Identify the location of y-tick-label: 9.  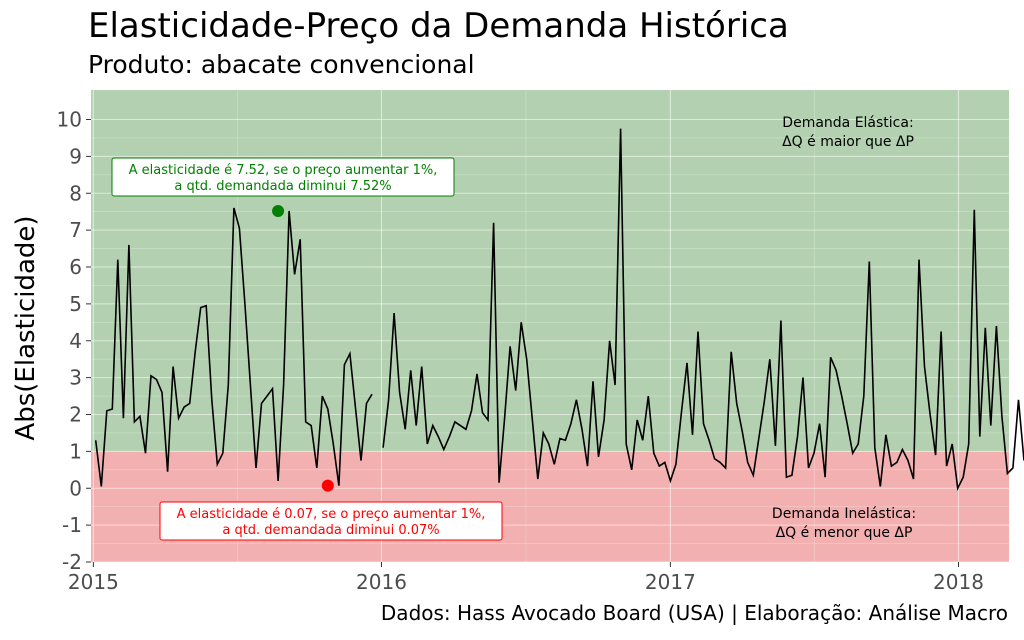
(75, 156).